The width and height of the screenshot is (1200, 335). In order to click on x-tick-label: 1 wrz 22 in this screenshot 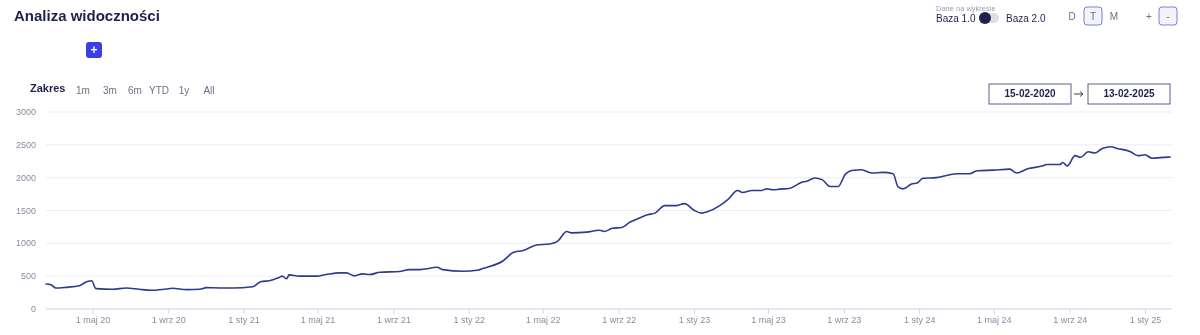, I will do `click(619, 320)`.